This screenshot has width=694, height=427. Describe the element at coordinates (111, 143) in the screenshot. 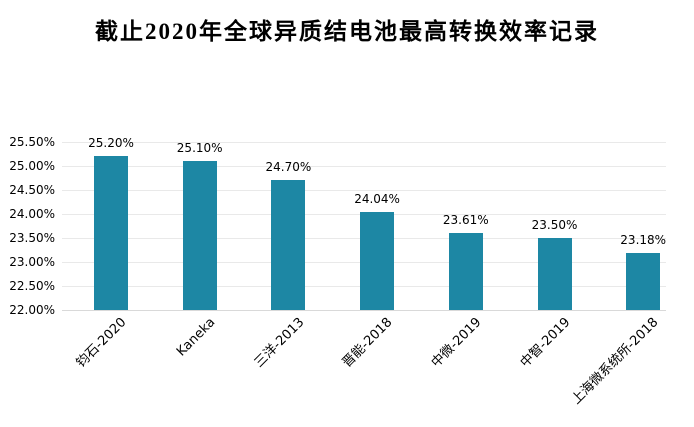

I see `bar-value-label: 25.20%` at that location.